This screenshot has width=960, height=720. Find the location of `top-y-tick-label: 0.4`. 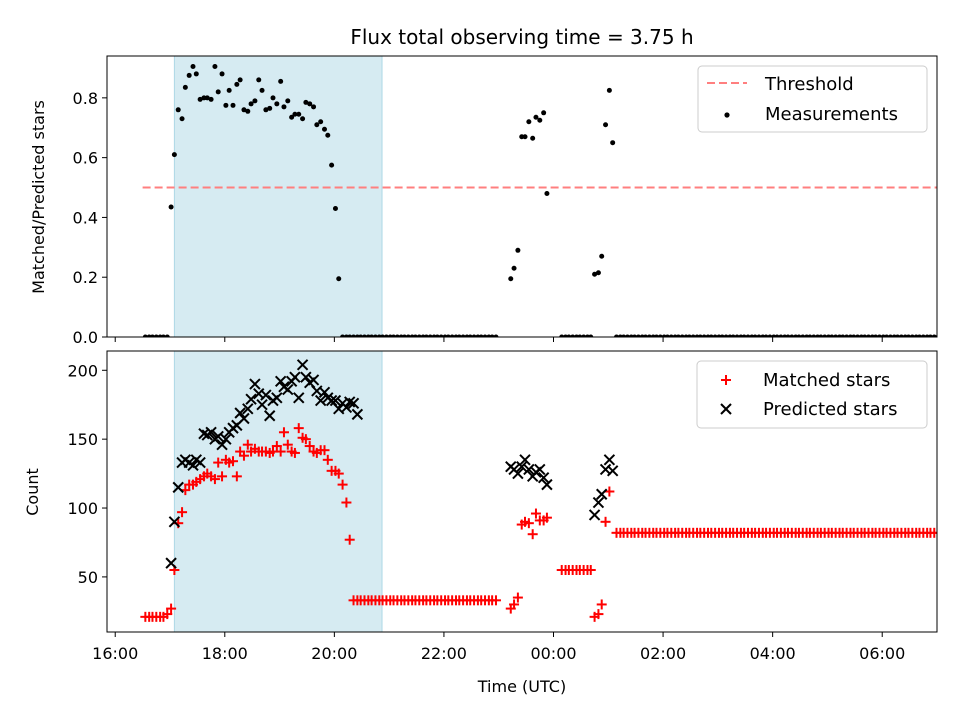

top-y-tick-label: 0.4 is located at coordinates (85, 217).